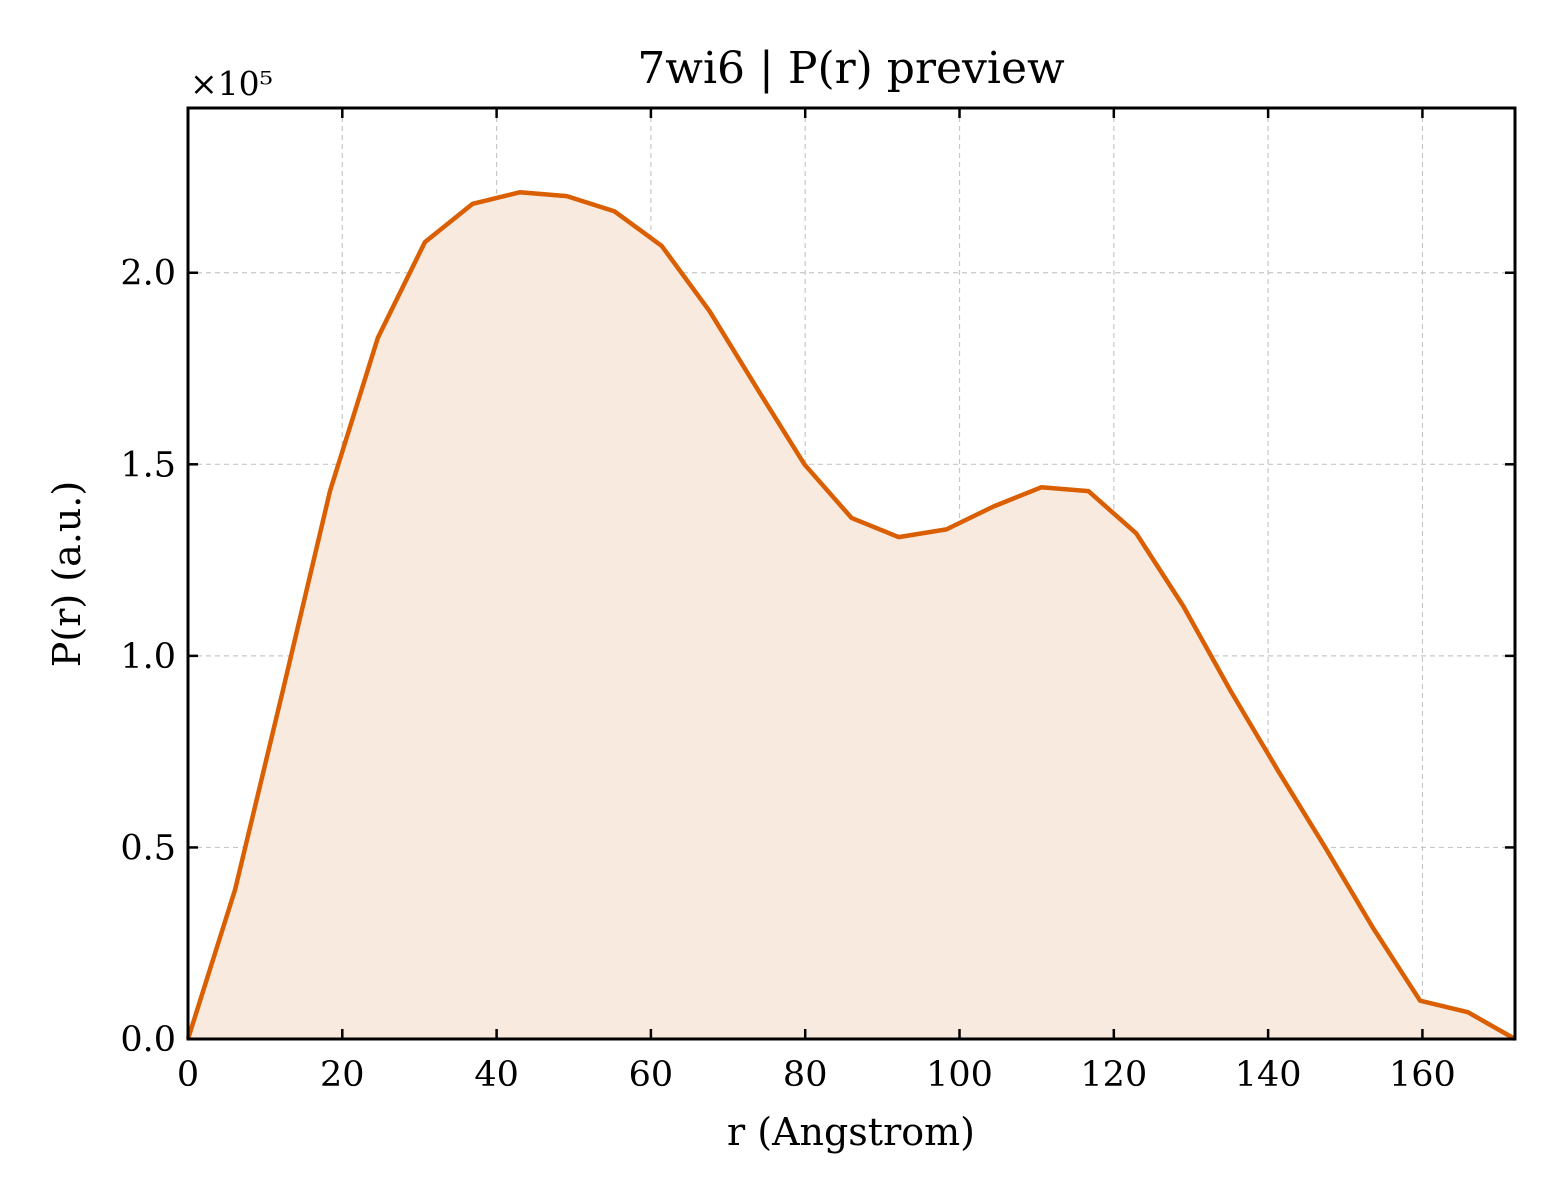 The width and height of the screenshot is (1560, 1200). What do you see at coordinates (148, 274) in the screenshot?
I see `y-tick-label: 2.0` at bounding box center [148, 274].